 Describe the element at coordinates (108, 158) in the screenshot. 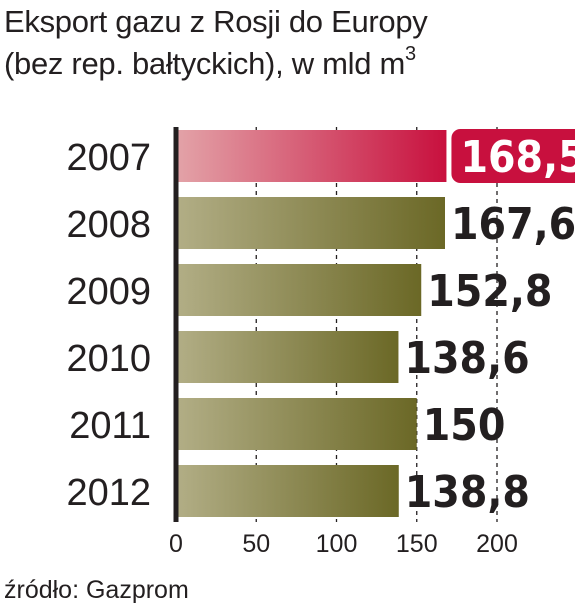

I see `category-label-2007: 2007` at that location.